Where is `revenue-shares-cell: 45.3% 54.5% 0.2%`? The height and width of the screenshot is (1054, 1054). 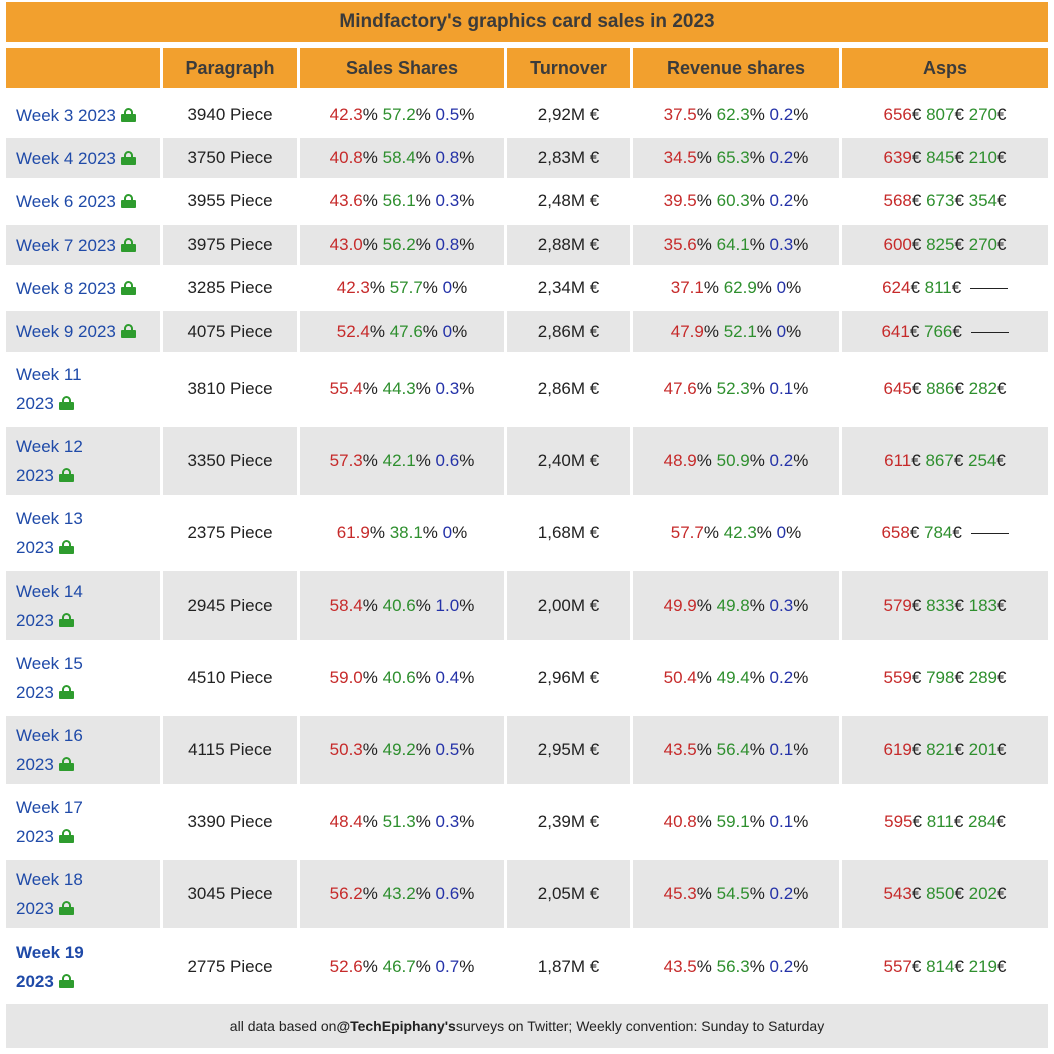 revenue-shares-cell: 45.3% 54.5% 0.2% is located at coordinates (736, 894).